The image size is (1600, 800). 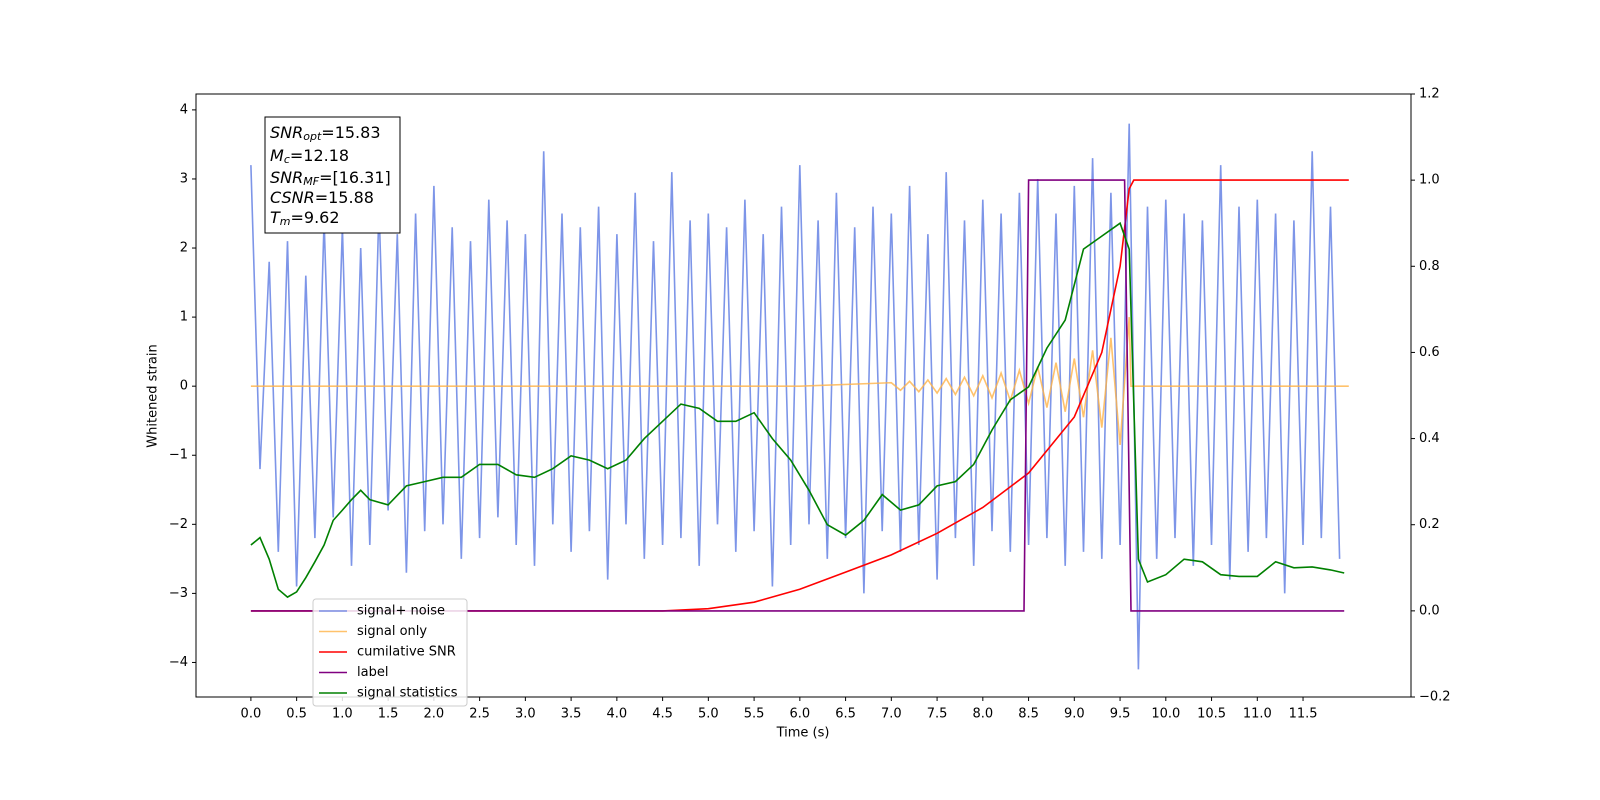 I want to click on y-tick-label: 1, so click(x=184, y=317).